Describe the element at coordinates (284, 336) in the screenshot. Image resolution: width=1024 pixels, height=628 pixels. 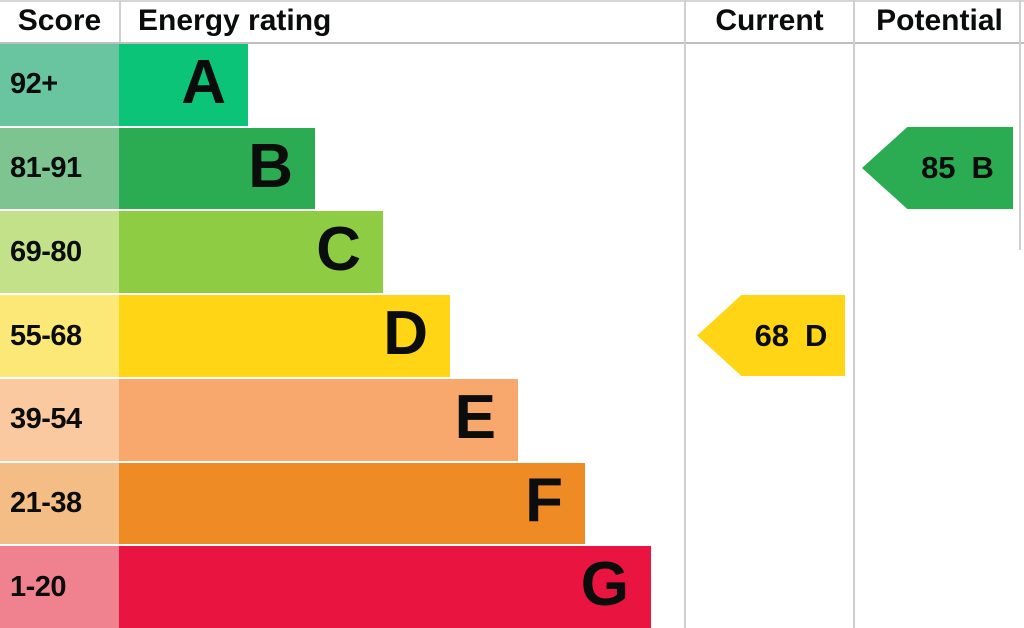
I see `band-bar-d: D` at that location.